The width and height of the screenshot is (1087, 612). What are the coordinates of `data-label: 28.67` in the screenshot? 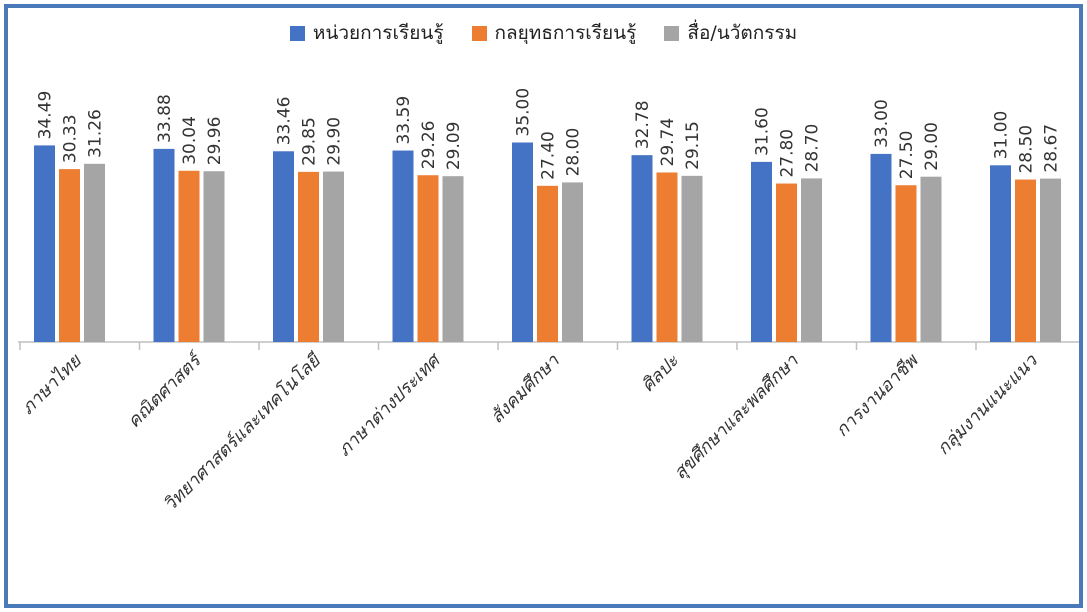 It's located at (1052, 148).